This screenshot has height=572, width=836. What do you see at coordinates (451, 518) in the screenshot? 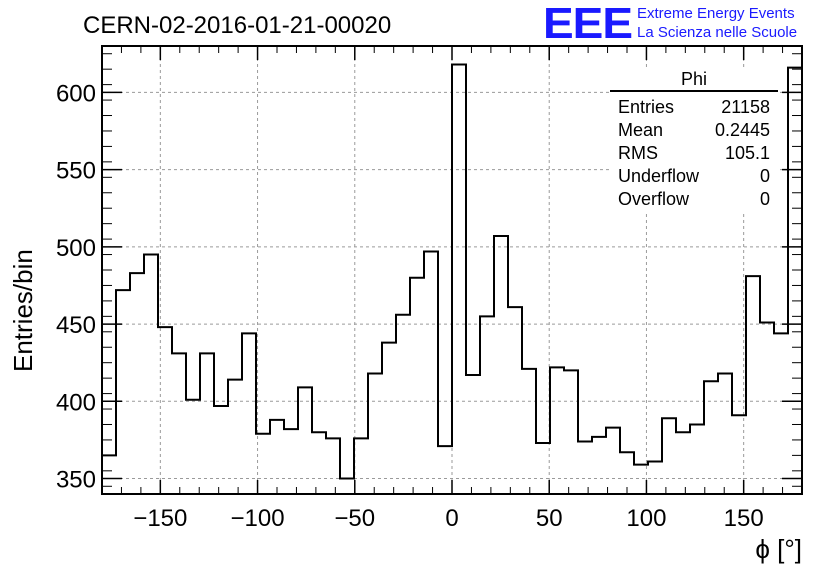
I see `x-tick-label: 0` at bounding box center [451, 518].